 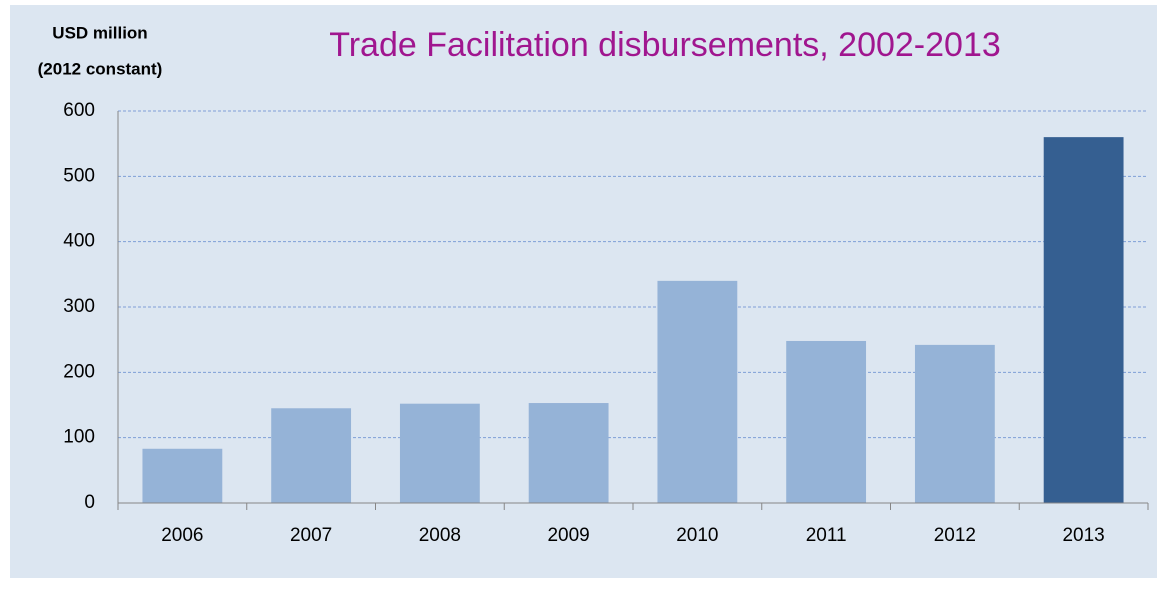 What do you see at coordinates (697, 535) in the screenshot?
I see `x-tick-label: 2010` at bounding box center [697, 535].